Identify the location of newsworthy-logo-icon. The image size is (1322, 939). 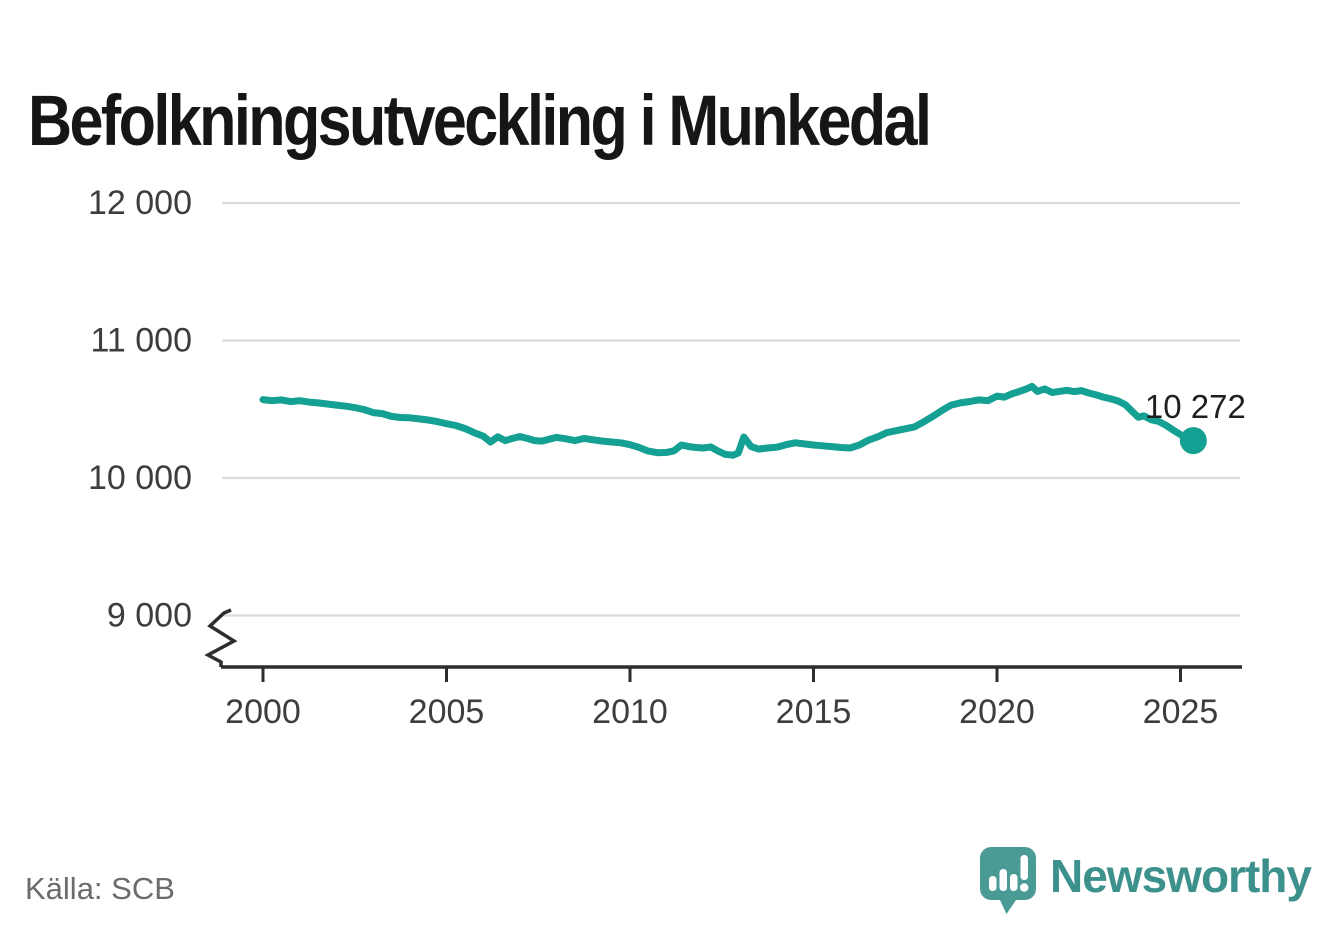
(1008, 880).